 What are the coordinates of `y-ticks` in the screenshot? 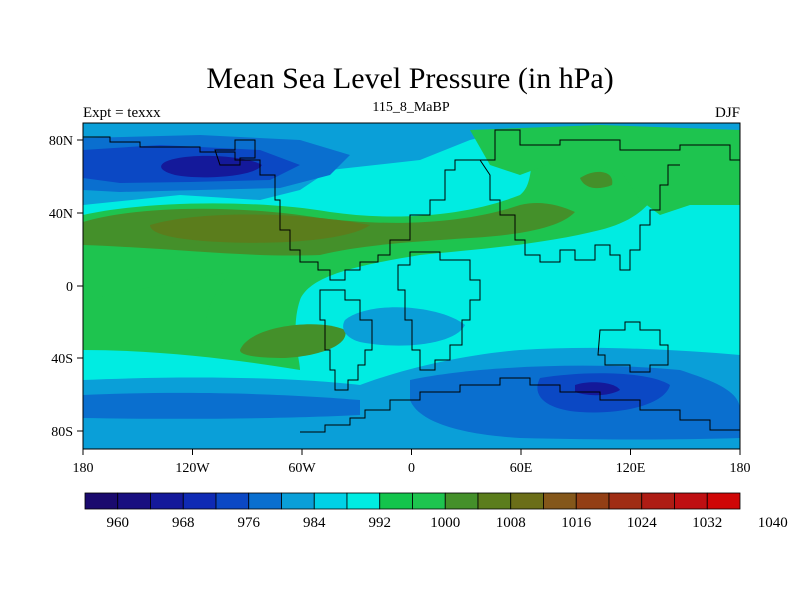 It's located at (80, 285).